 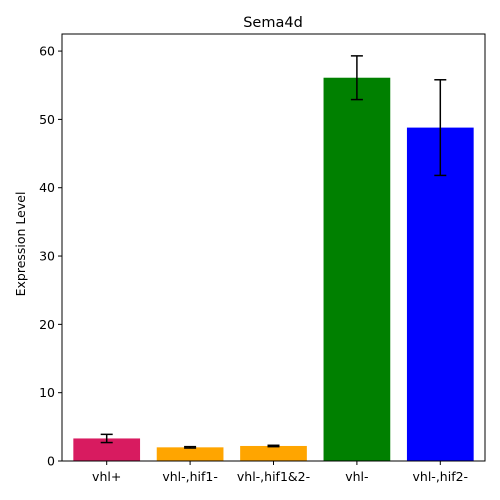 I want to click on y-axis-label: Expression Level, so click(x=20, y=244).